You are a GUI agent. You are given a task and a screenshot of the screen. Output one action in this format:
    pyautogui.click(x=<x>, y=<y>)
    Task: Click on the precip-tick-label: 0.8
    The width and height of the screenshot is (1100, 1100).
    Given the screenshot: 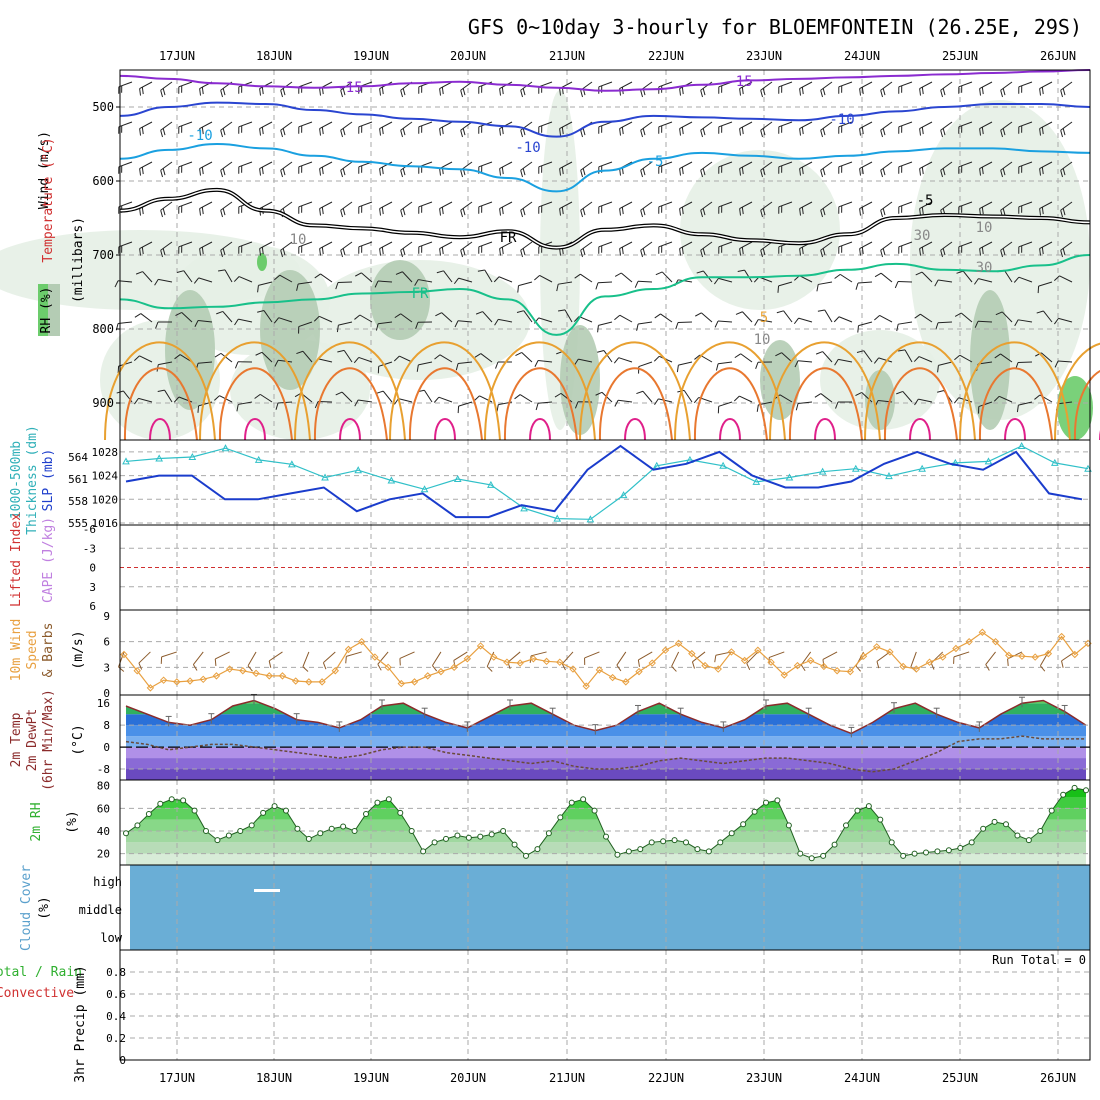 What is the action you would take?
    pyautogui.click(x=116, y=972)
    